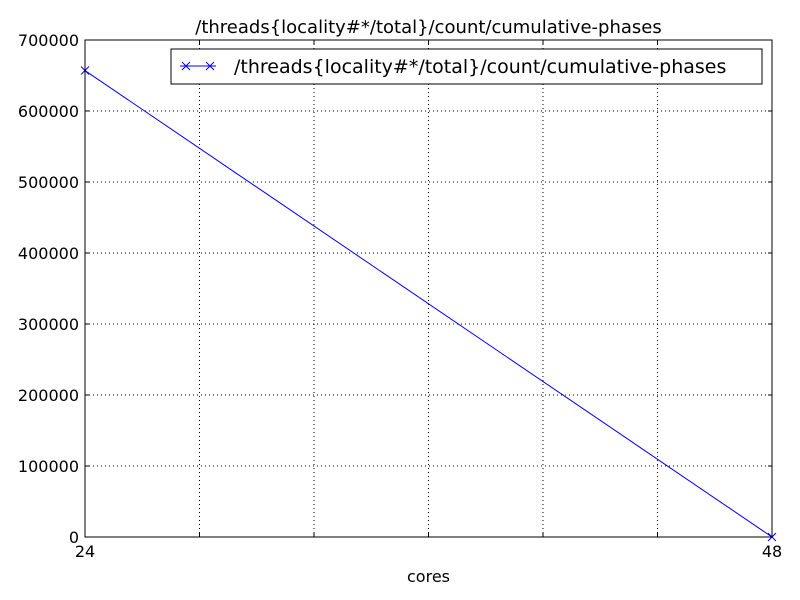  Describe the element at coordinates (428, 576) in the screenshot. I see `x-axis-label: cores` at that location.